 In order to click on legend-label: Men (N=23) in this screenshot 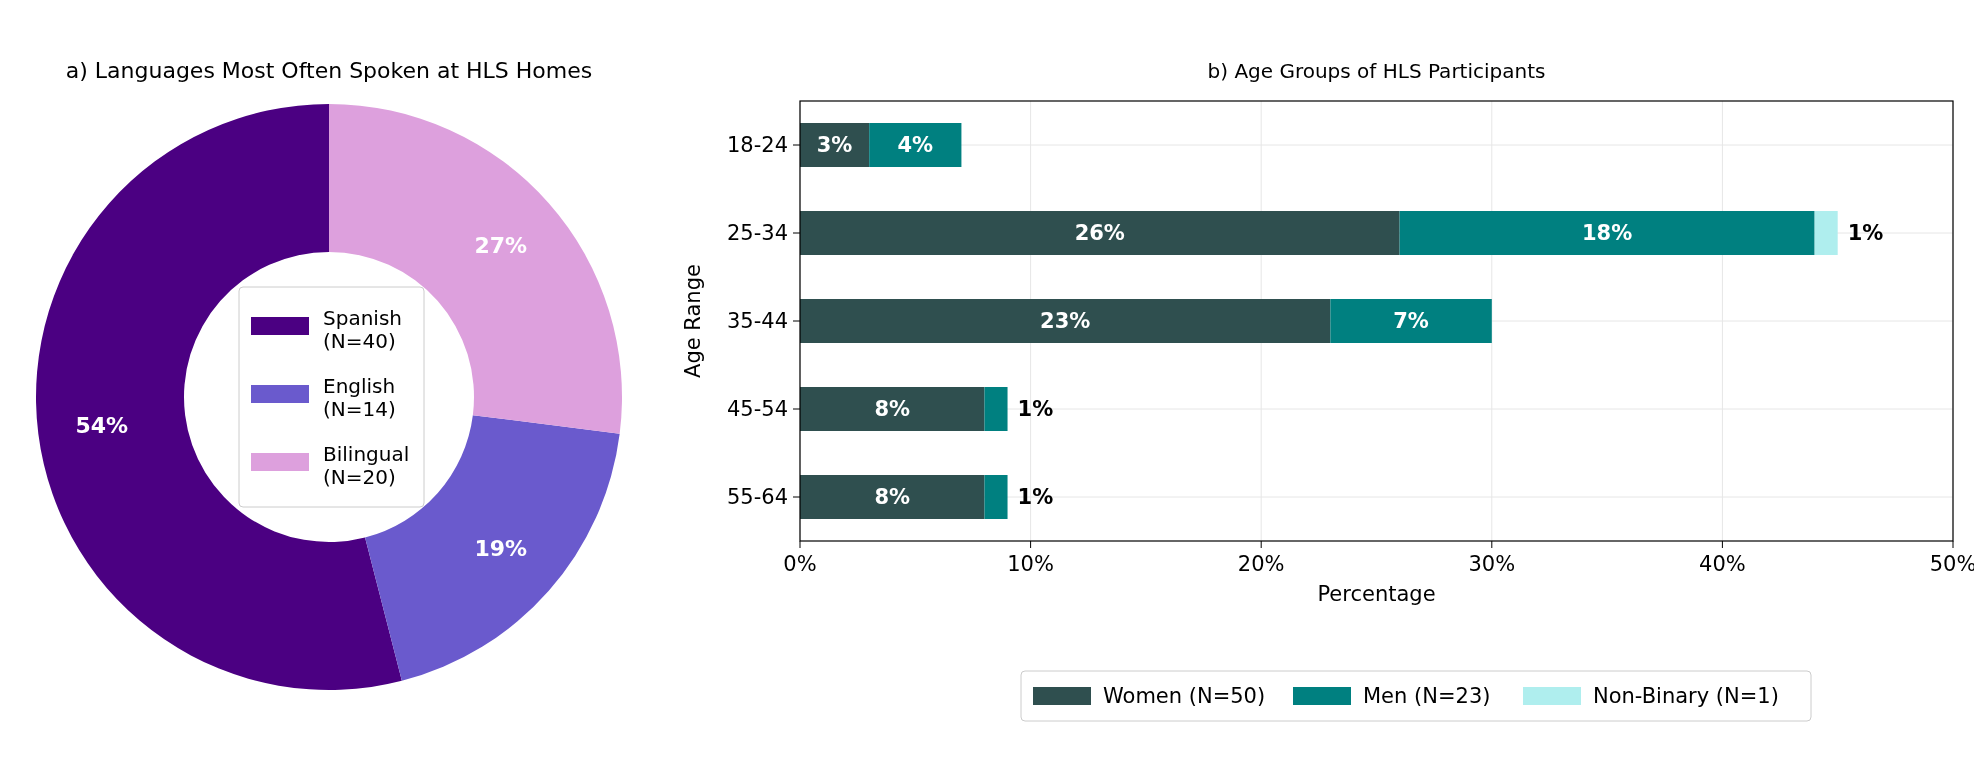, I will do `click(1427, 696)`.